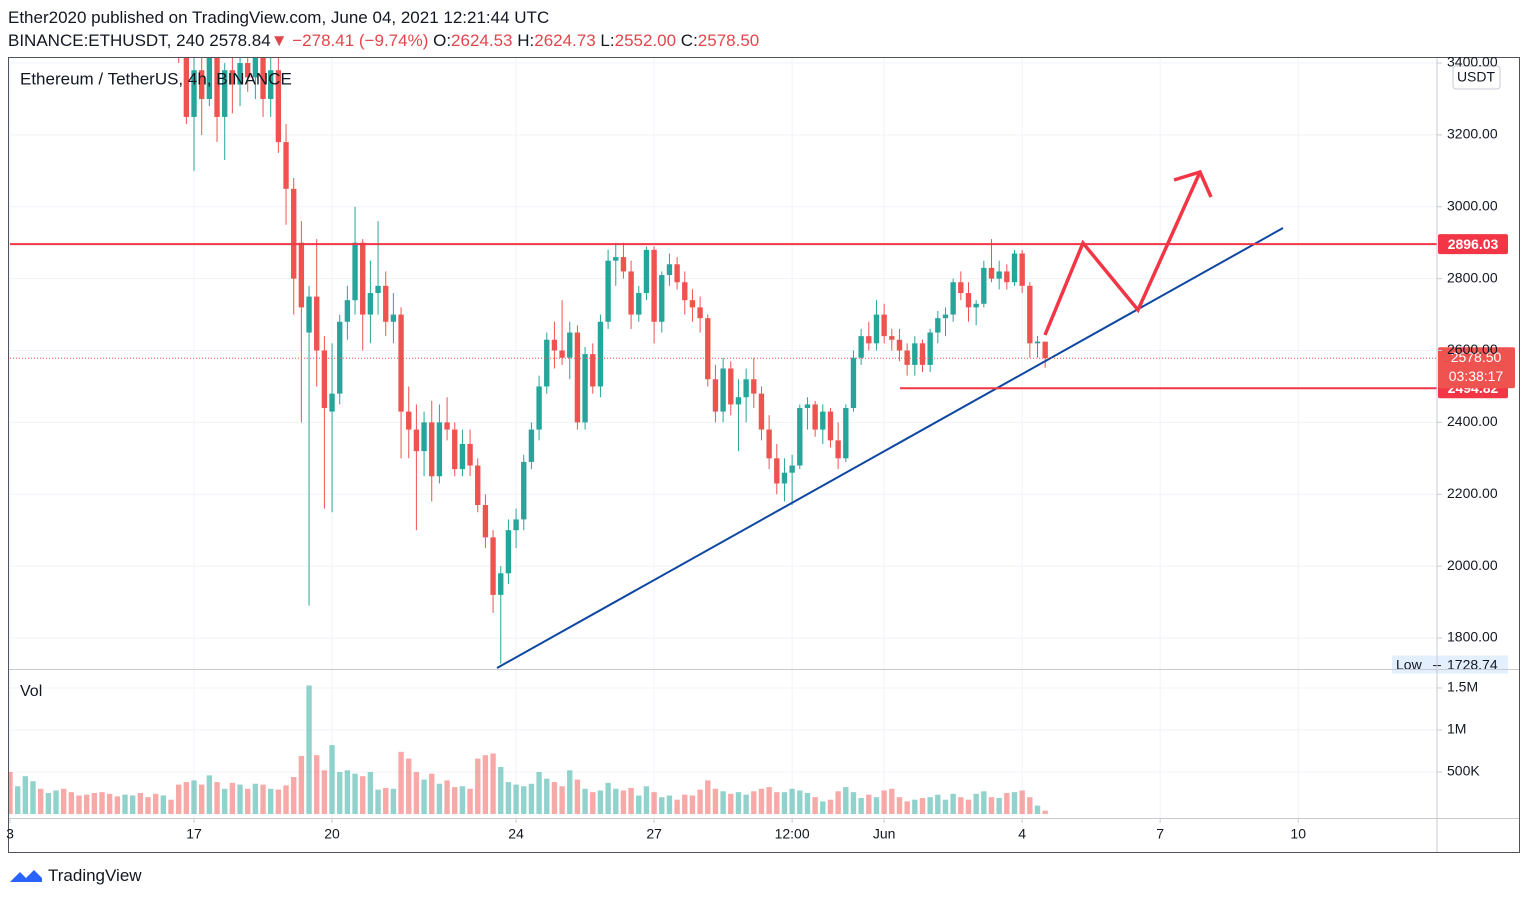 The width and height of the screenshot is (1528, 901). What do you see at coordinates (516, 834) in the screenshot?
I see `x-tick-label: 24` at bounding box center [516, 834].